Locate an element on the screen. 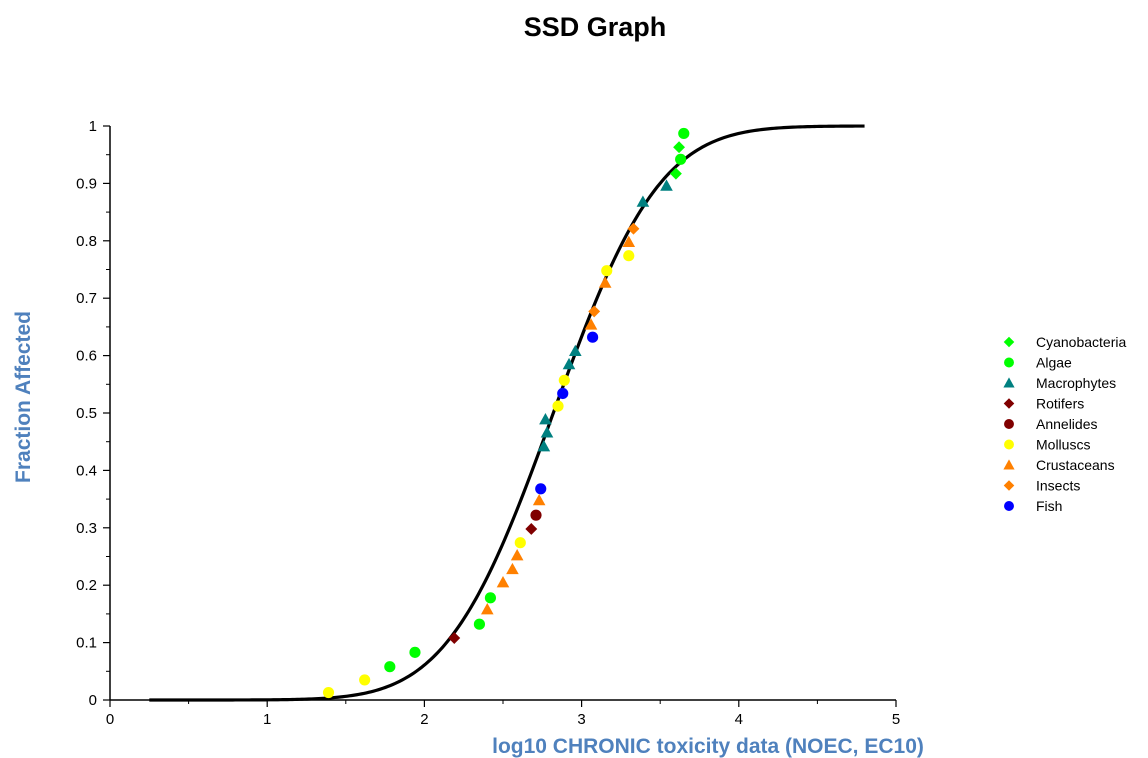 This screenshot has height=758, width=1148. legend-label-macrophytes: Macrophytes is located at coordinates (1076, 383).